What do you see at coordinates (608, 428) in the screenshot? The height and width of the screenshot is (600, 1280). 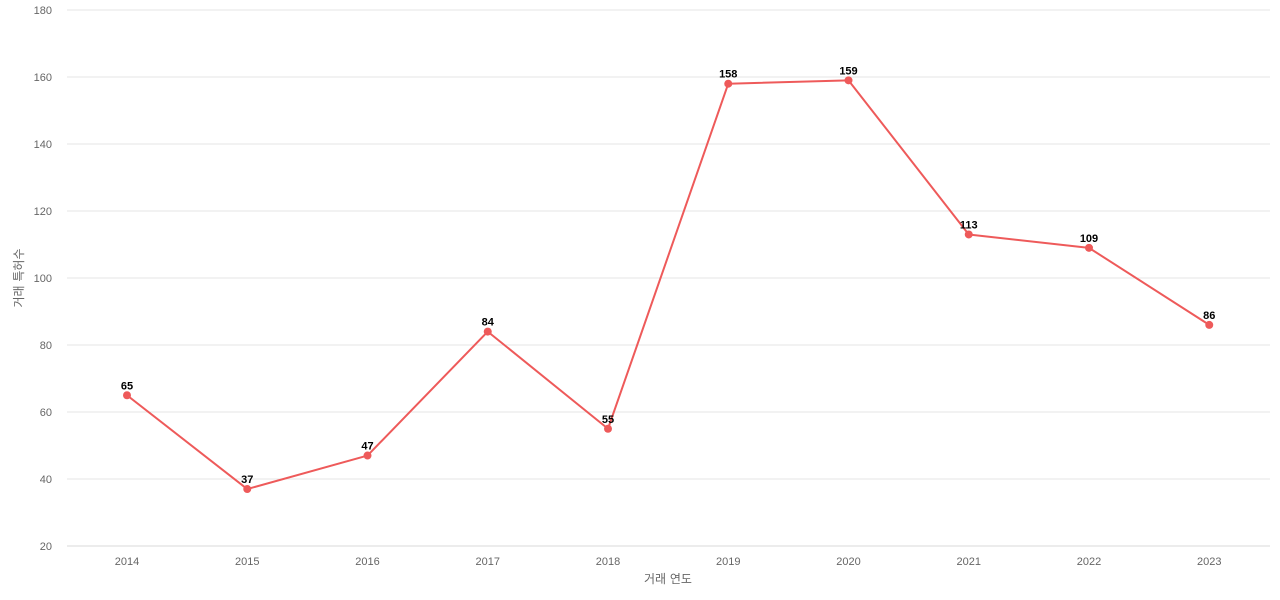 I see `data-point-2018` at bounding box center [608, 428].